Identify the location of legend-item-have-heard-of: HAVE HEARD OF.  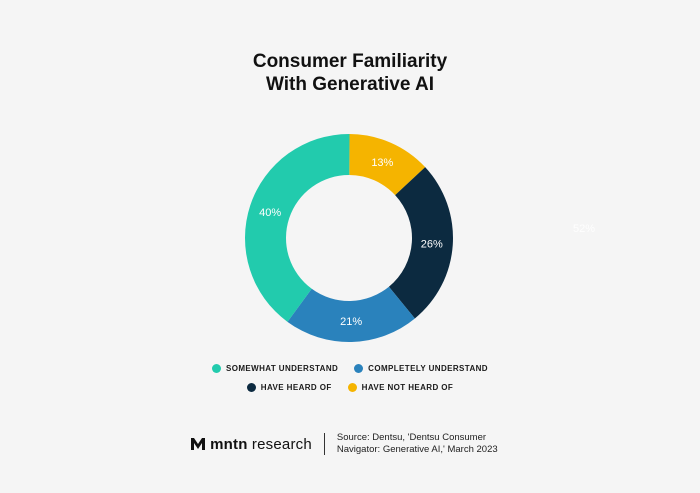
(289, 387).